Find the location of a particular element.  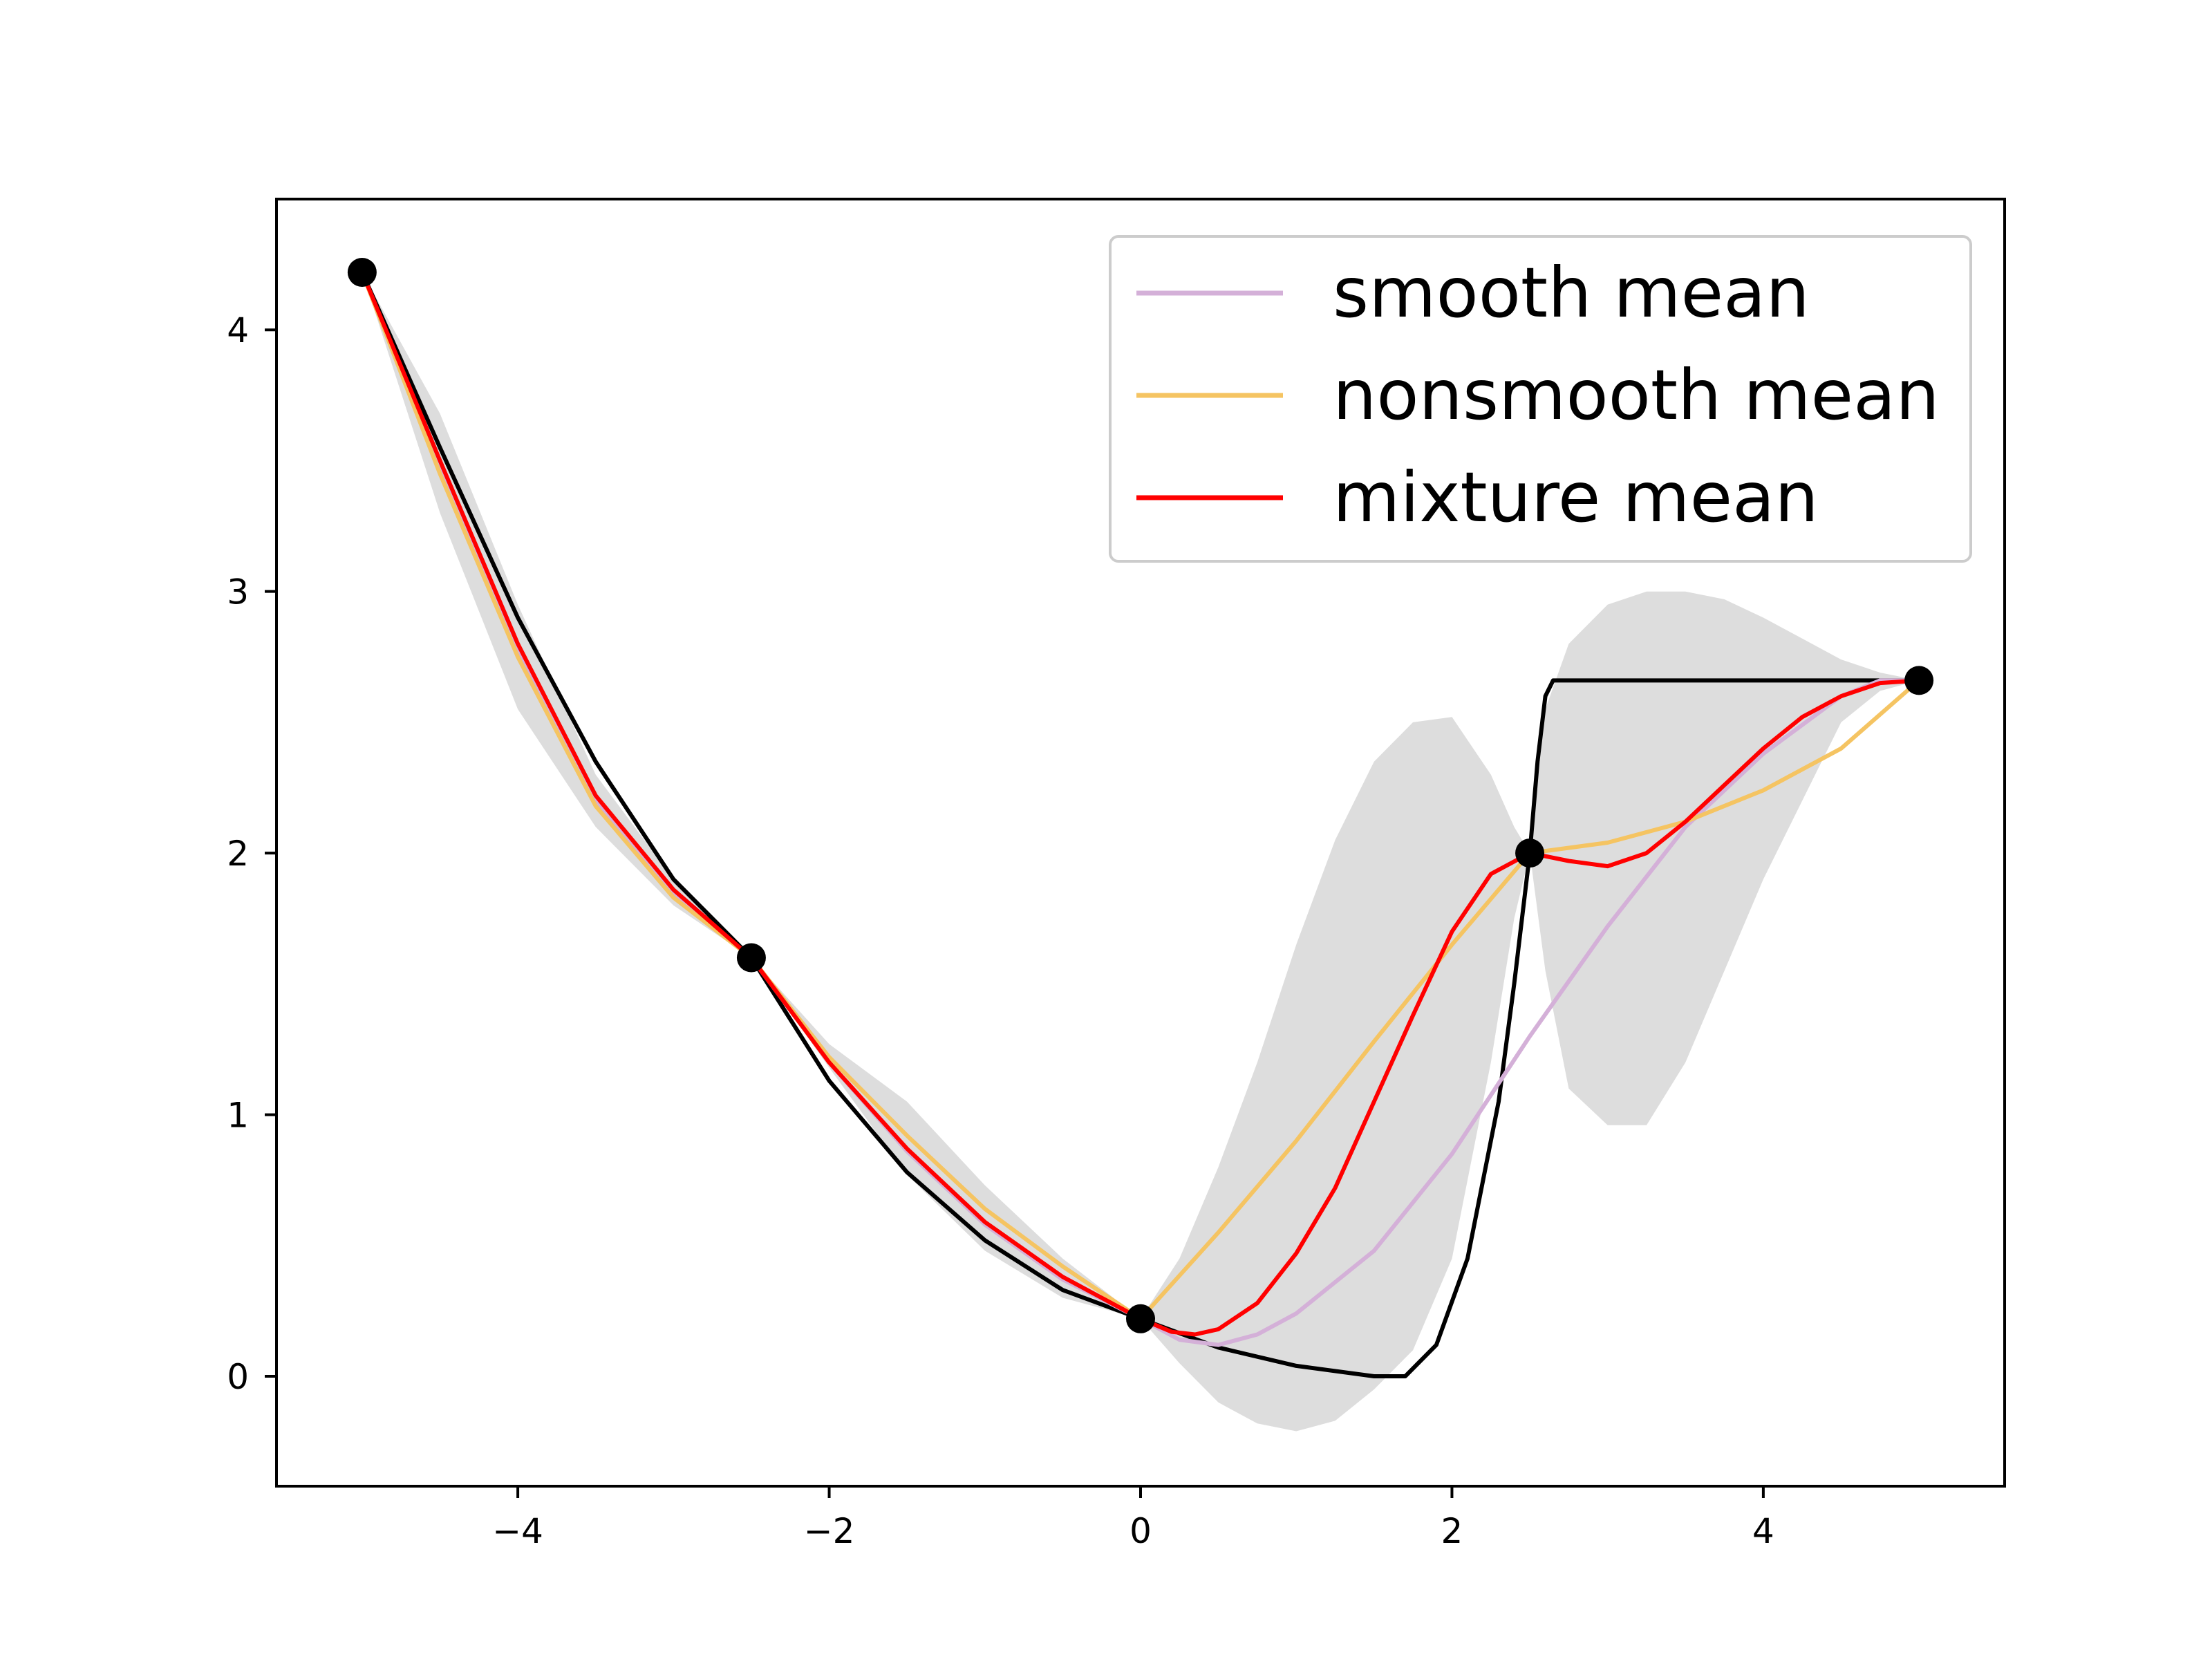

legend: smooth mean nonsmooth mean mixture mean is located at coordinates (1540, 399).